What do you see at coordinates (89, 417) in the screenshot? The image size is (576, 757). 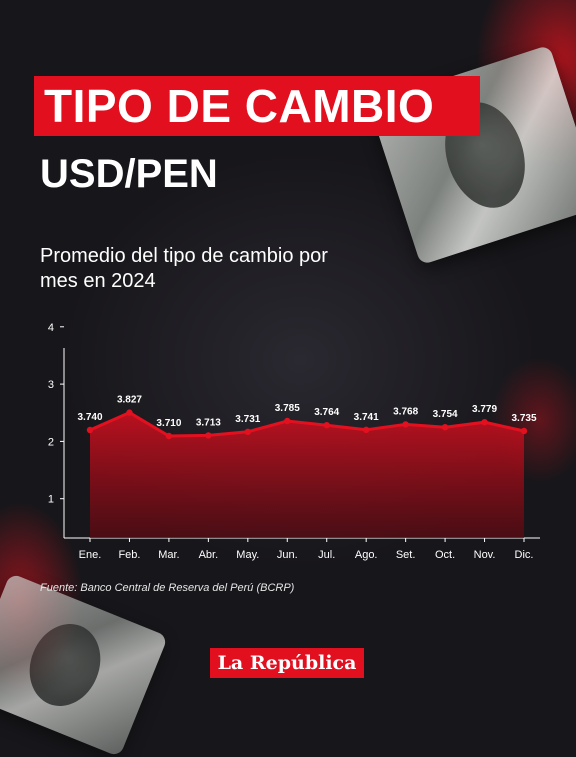 I see `data-label: 3.740` at bounding box center [89, 417].